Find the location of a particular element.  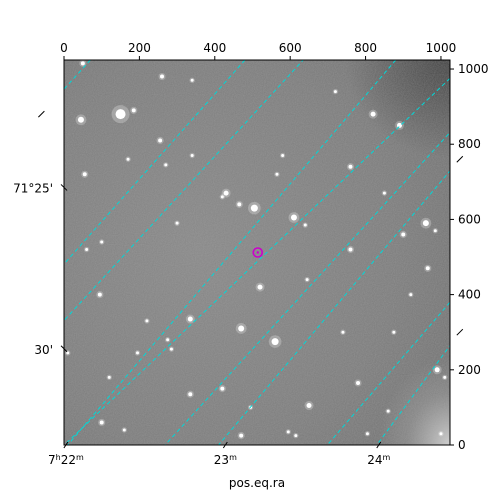

top-tick-label: 0 is located at coordinates (64, 48).